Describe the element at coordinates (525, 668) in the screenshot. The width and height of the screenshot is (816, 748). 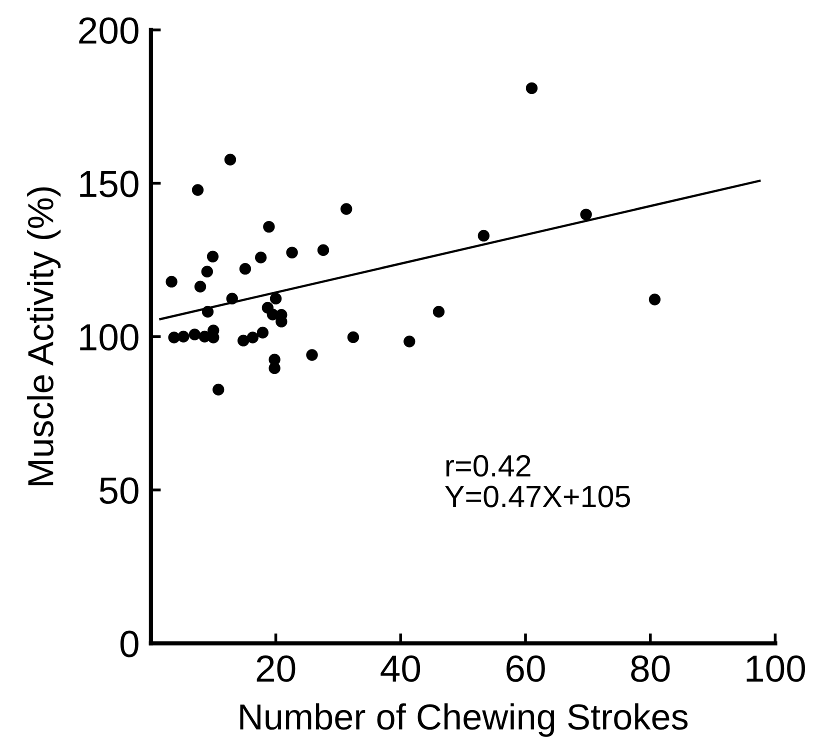
I see `x-tick-label: 60` at that location.